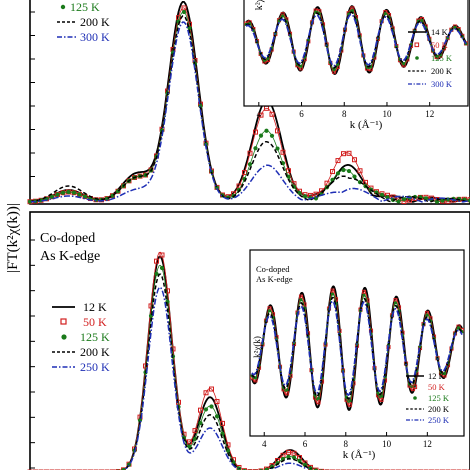  What do you see at coordinates (273, 269) in the screenshot?
I see `inset-annotation-line1: Co-doped` at bounding box center [273, 269].